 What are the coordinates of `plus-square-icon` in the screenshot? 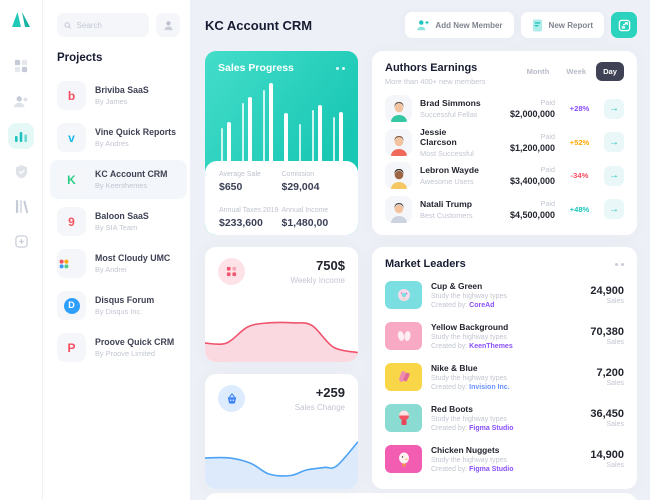 It's located at (21, 241).